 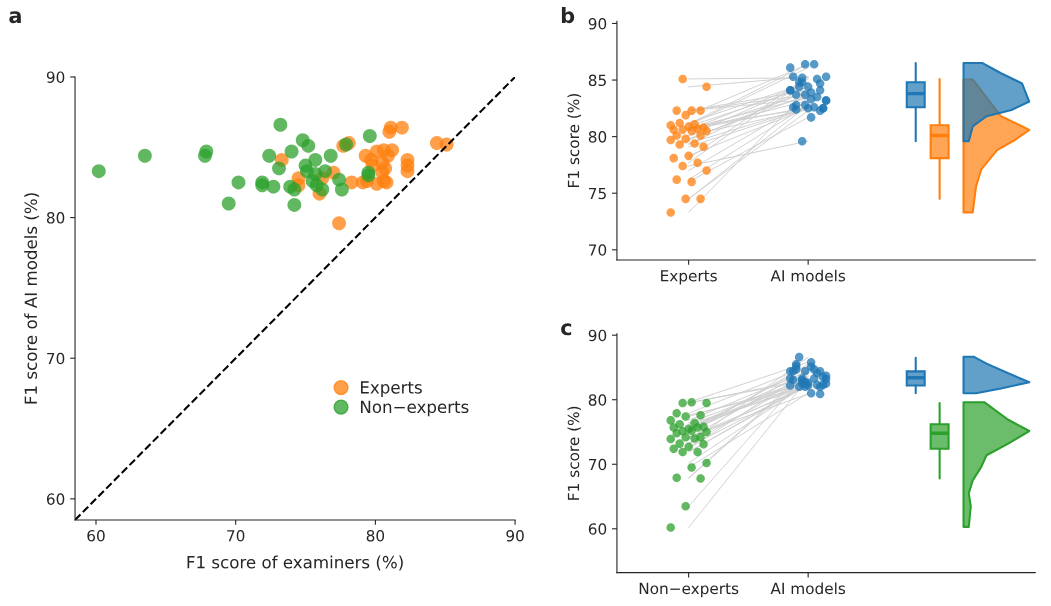 I want to click on text: b, so click(x=568, y=15).